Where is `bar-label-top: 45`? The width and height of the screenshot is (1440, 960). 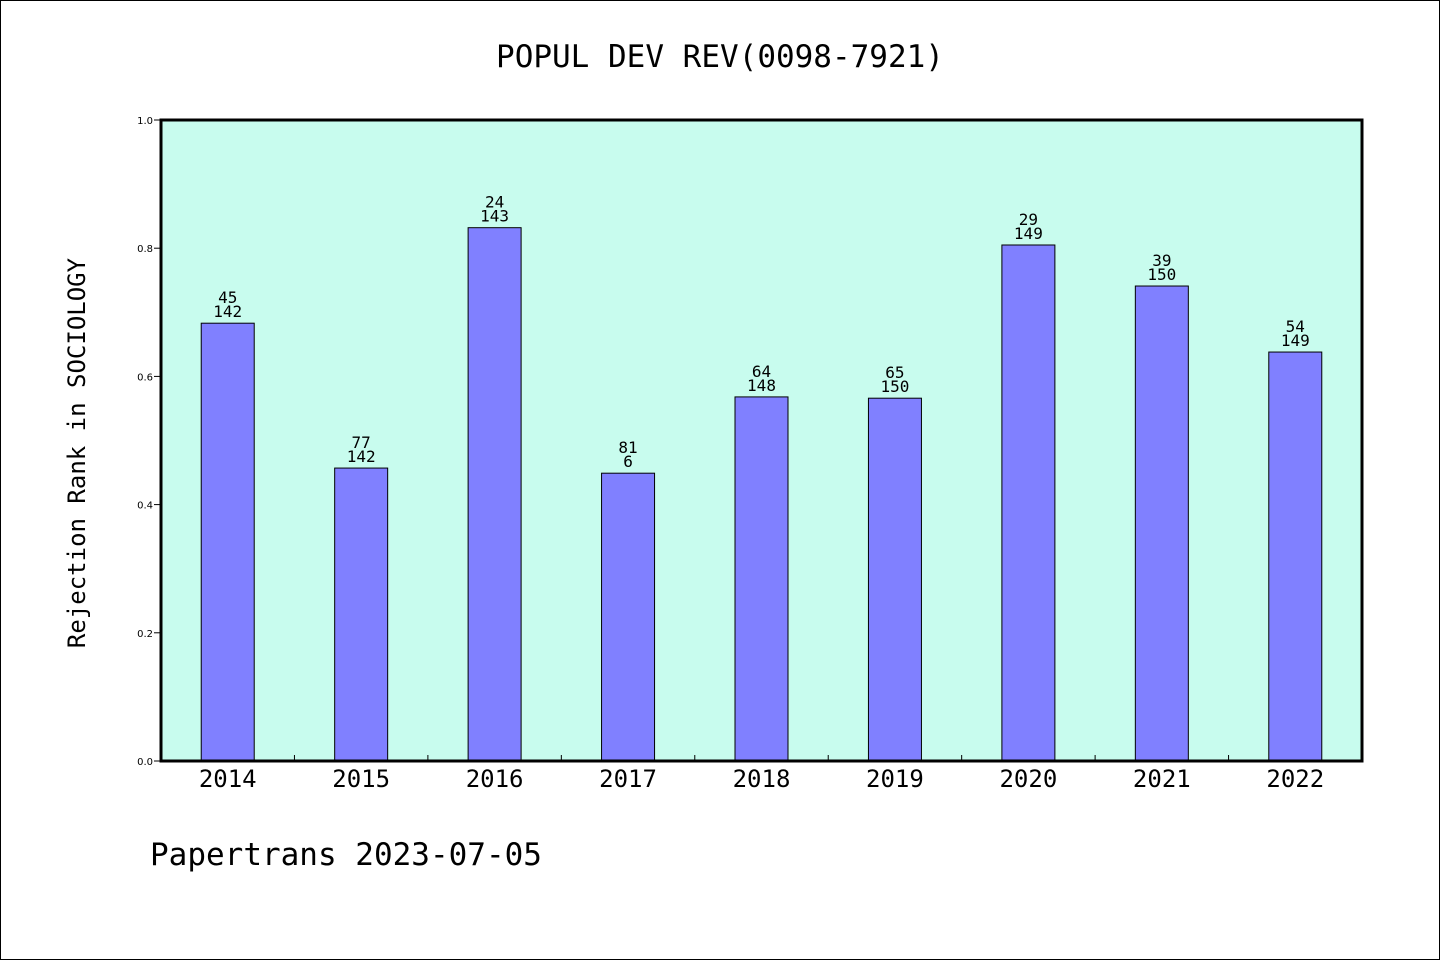 bar-label-top: 45 is located at coordinates (227, 297).